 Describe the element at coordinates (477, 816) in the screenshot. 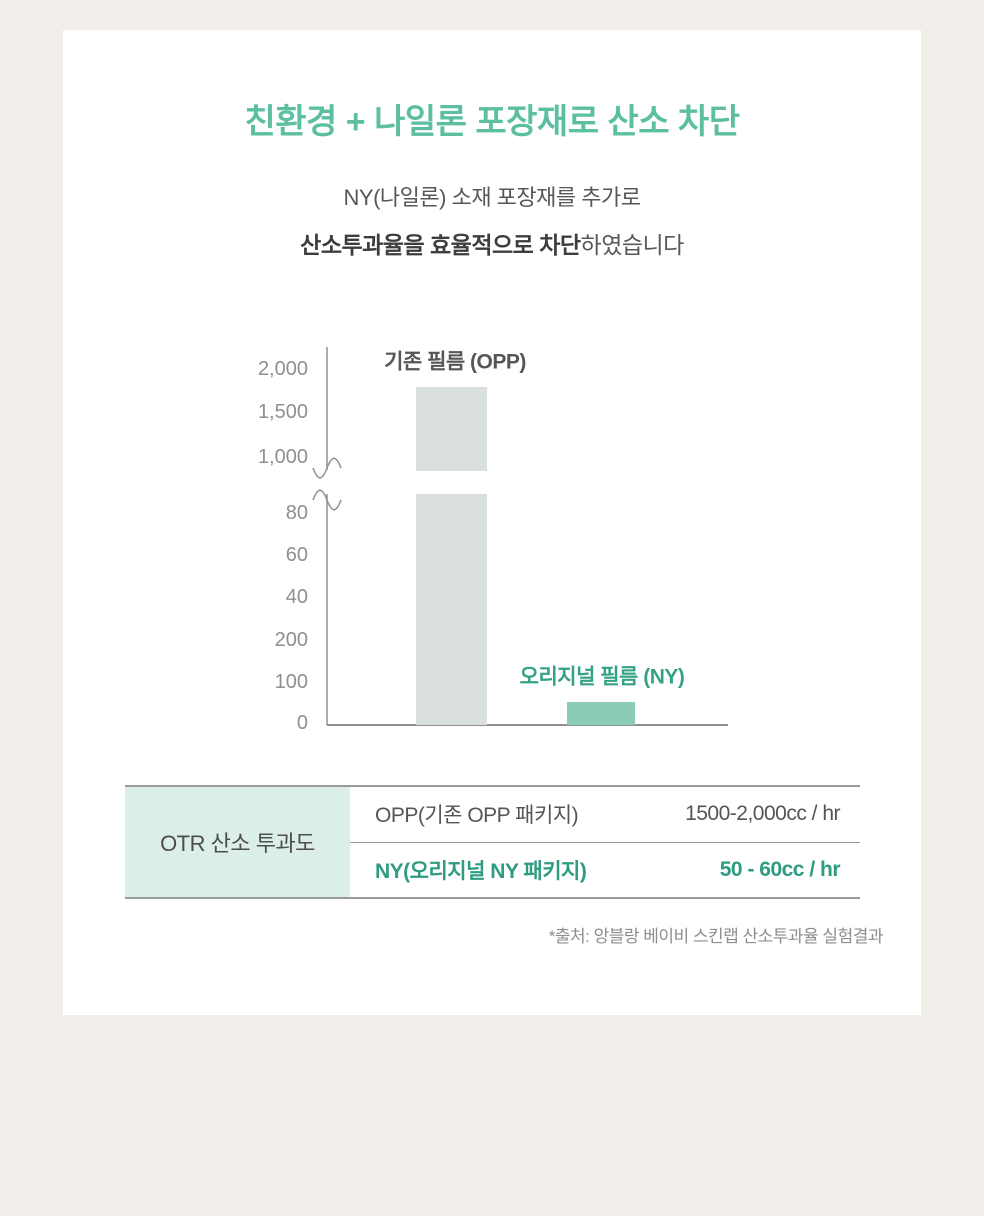

I see `opp-row-label: OPP(기존 OPP 패키지)` at that location.